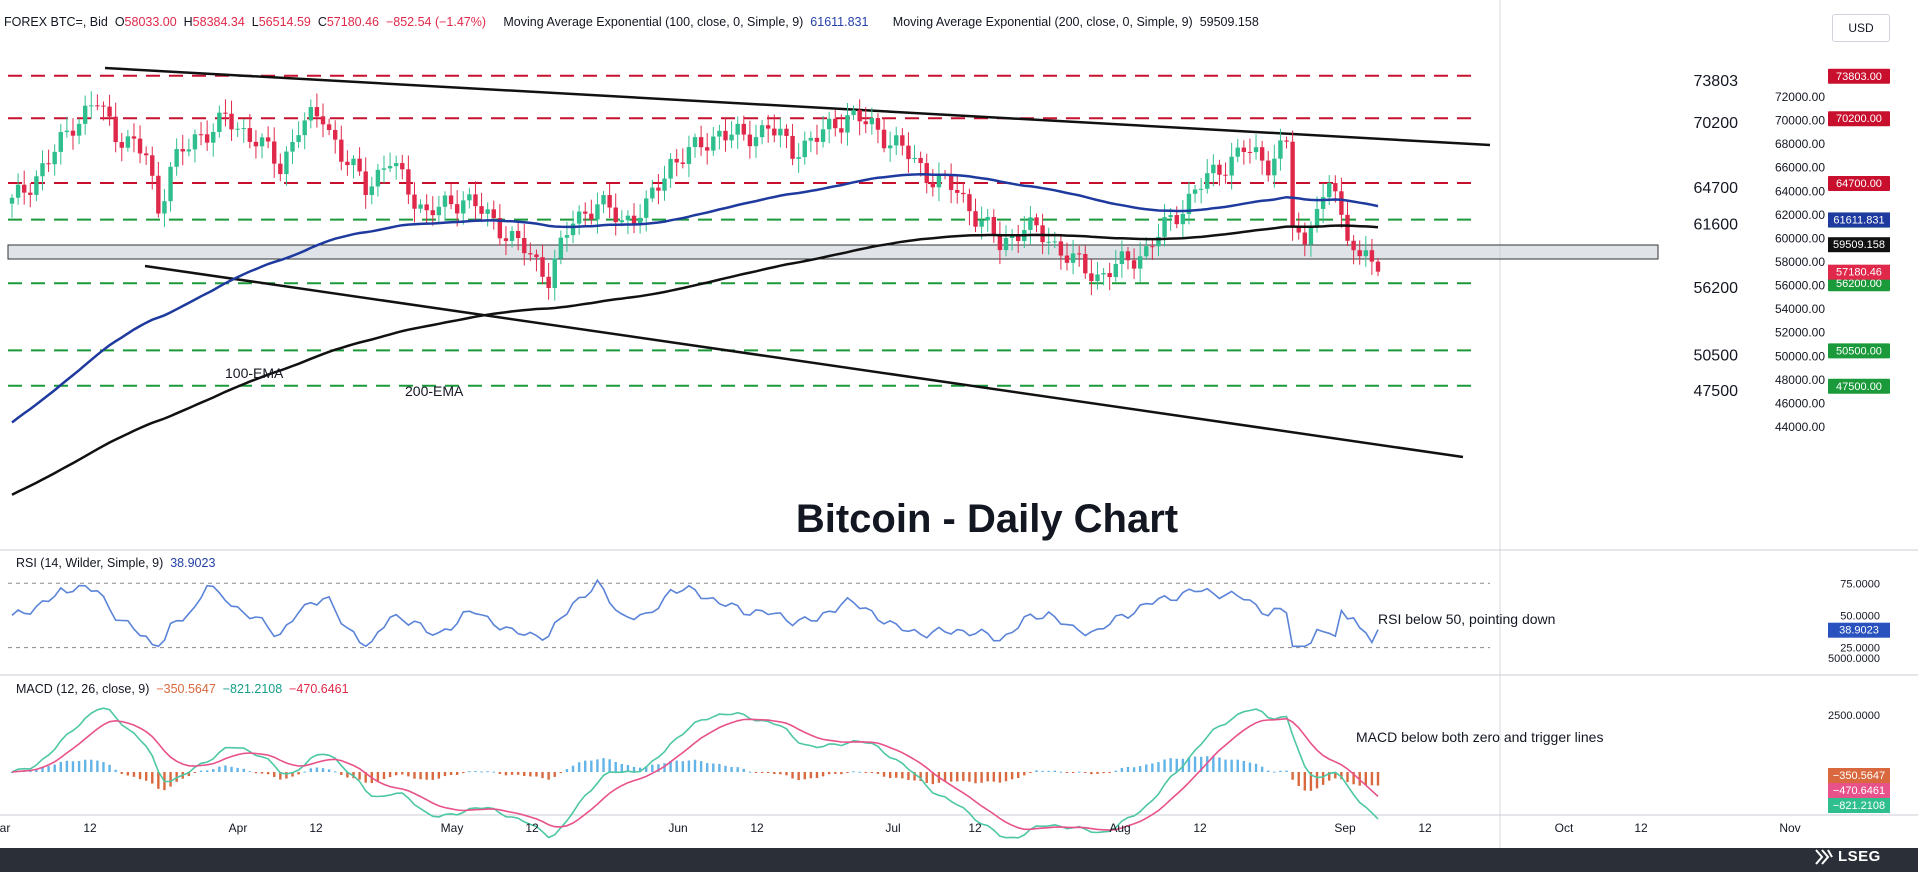  What do you see at coordinates (434, 391) in the screenshot?
I see `ema200-annotation: 200-EMA` at bounding box center [434, 391].